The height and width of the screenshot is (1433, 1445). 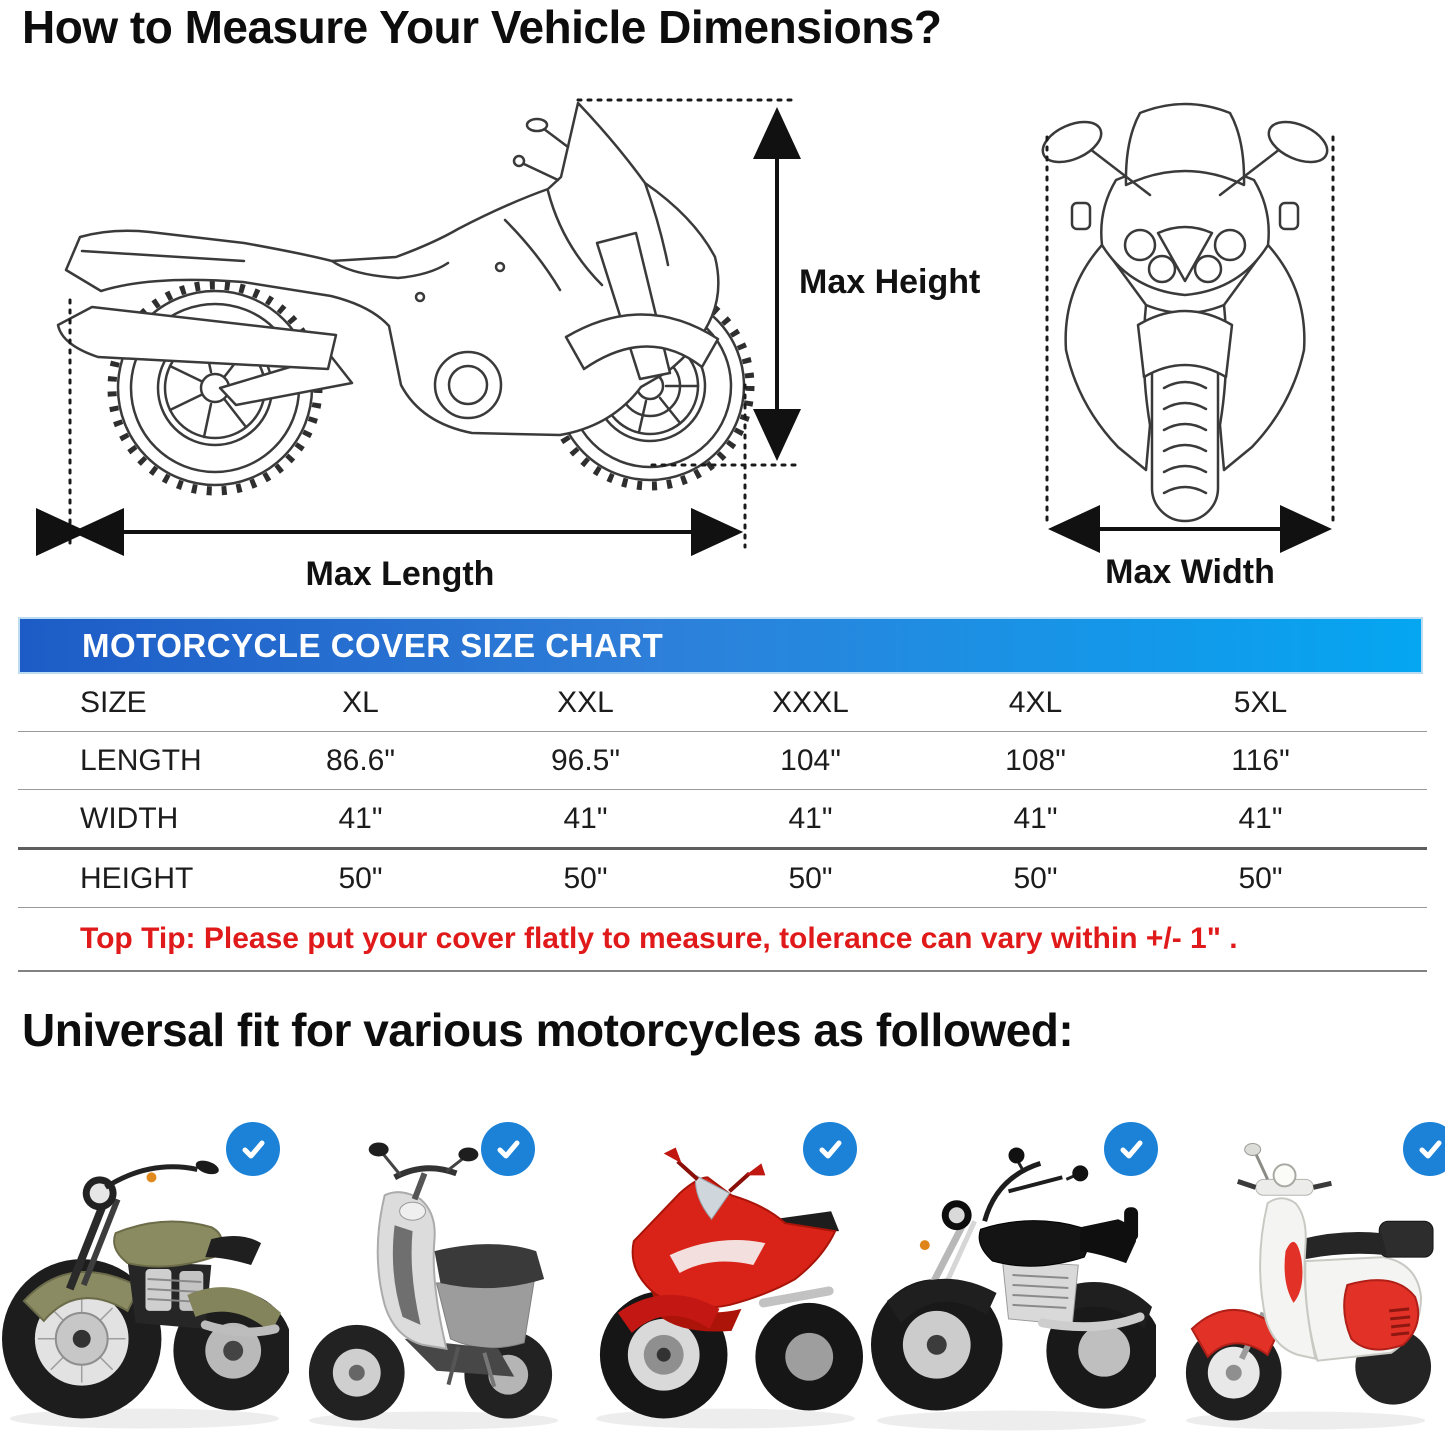 What do you see at coordinates (585, 878) in the screenshot?
I see `height-xxl: 50"` at bounding box center [585, 878].